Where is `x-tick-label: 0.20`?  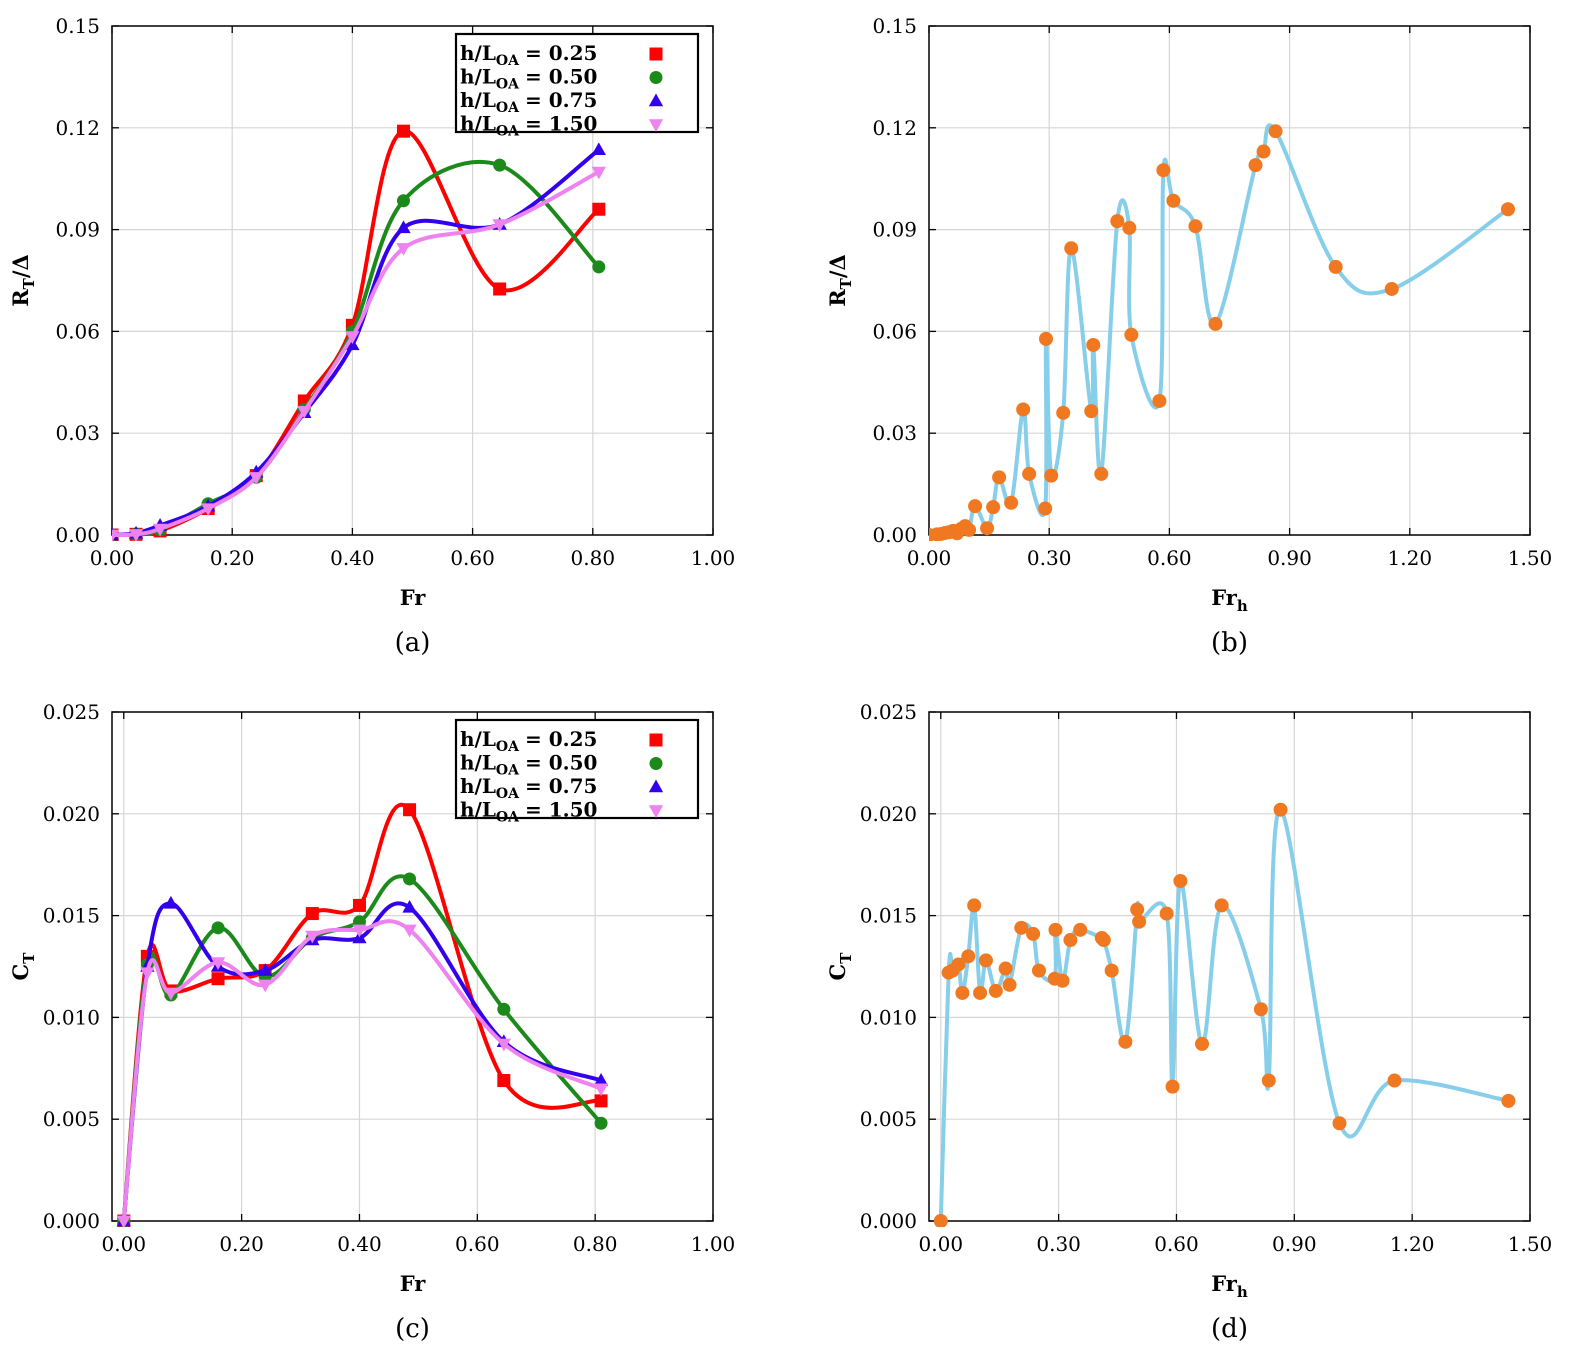 x-tick-label: 0.20 is located at coordinates (241, 1244).